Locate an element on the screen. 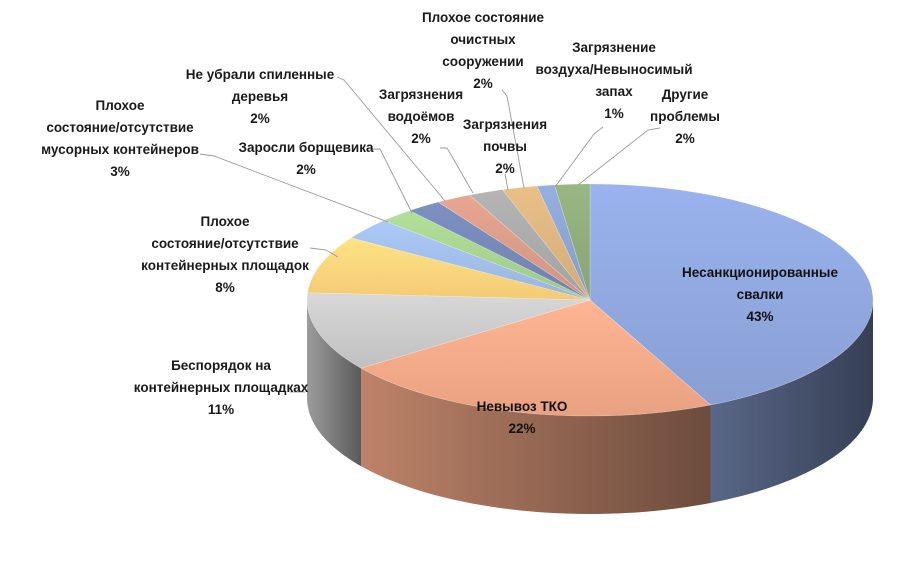 The height and width of the screenshot is (574, 922). slice-label-line: Несанкционированные is located at coordinates (760, 272).